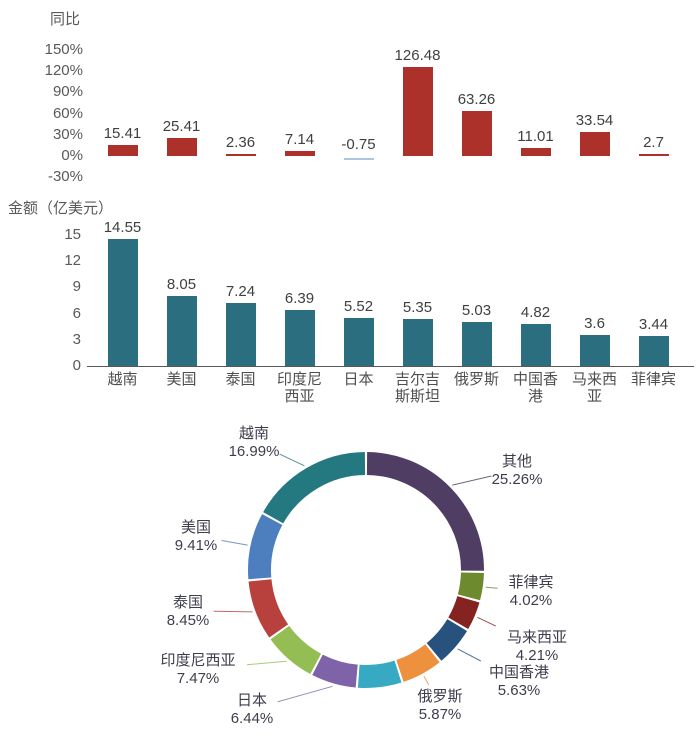 Image resolution: width=698 pixels, height=742 pixels. What do you see at coordinates (535, 137) in the screenshot?
I see `bar-value-label: 11.01` at bounding box center [535, 137].